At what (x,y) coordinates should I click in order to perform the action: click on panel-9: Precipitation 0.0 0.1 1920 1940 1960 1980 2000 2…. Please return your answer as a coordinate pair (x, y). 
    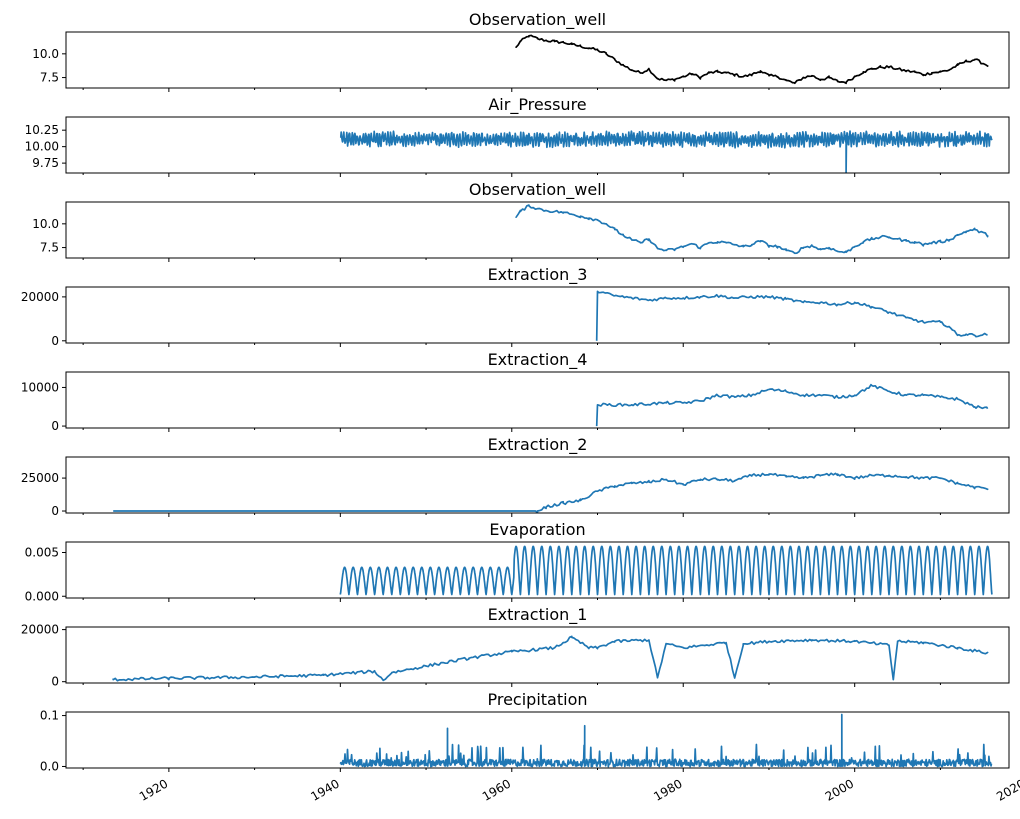
    Looking at the image, I should click on (530, 747).